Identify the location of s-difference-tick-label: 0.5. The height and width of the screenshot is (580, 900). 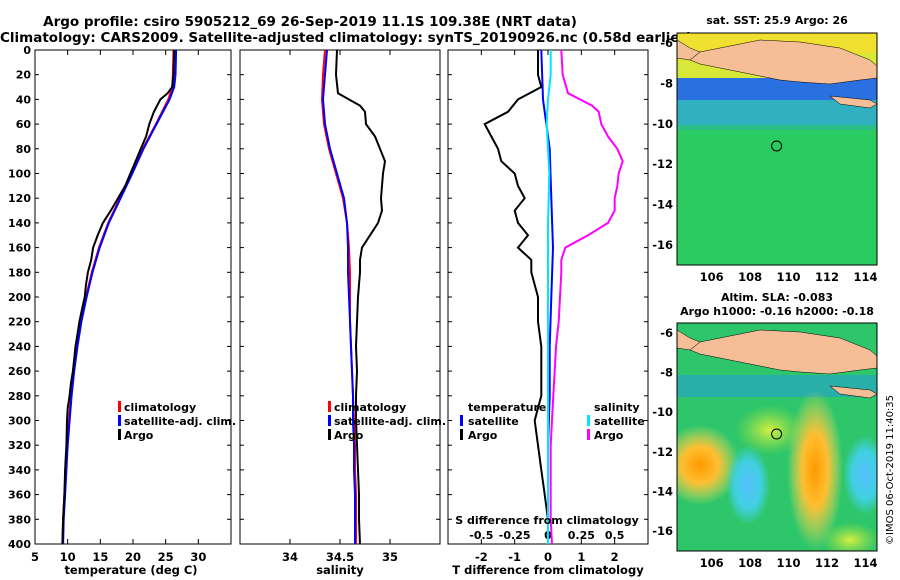
(615, 535).